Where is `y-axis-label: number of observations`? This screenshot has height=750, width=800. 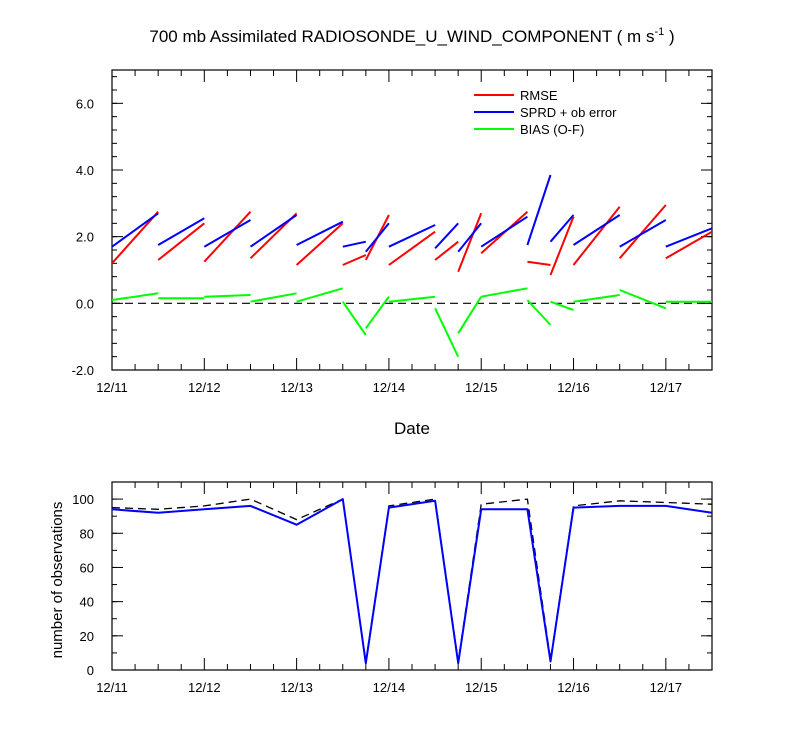
y-axis-label: number of observations is located at coordinates (57, 580).